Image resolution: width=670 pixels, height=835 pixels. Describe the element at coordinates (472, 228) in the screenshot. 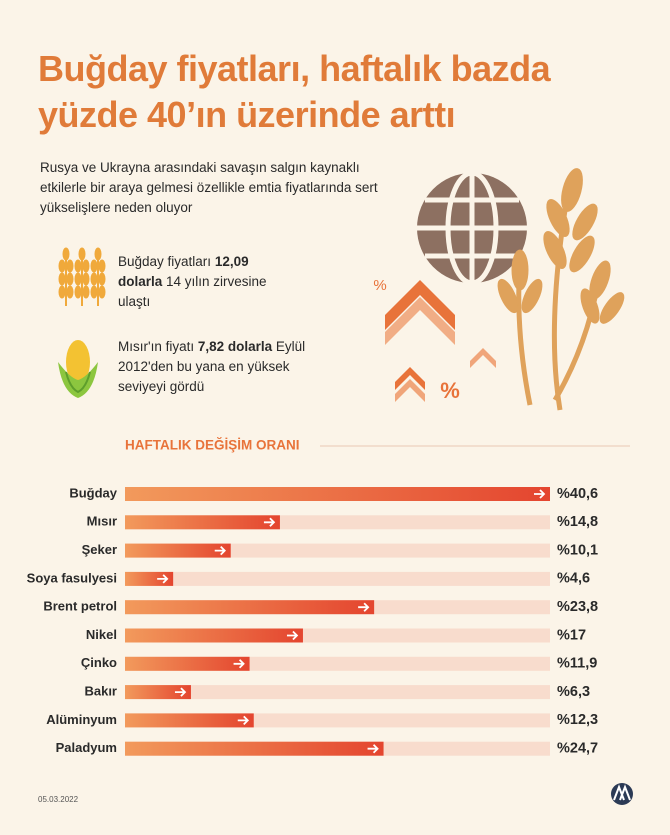

I see `globe-illustration` at that location.